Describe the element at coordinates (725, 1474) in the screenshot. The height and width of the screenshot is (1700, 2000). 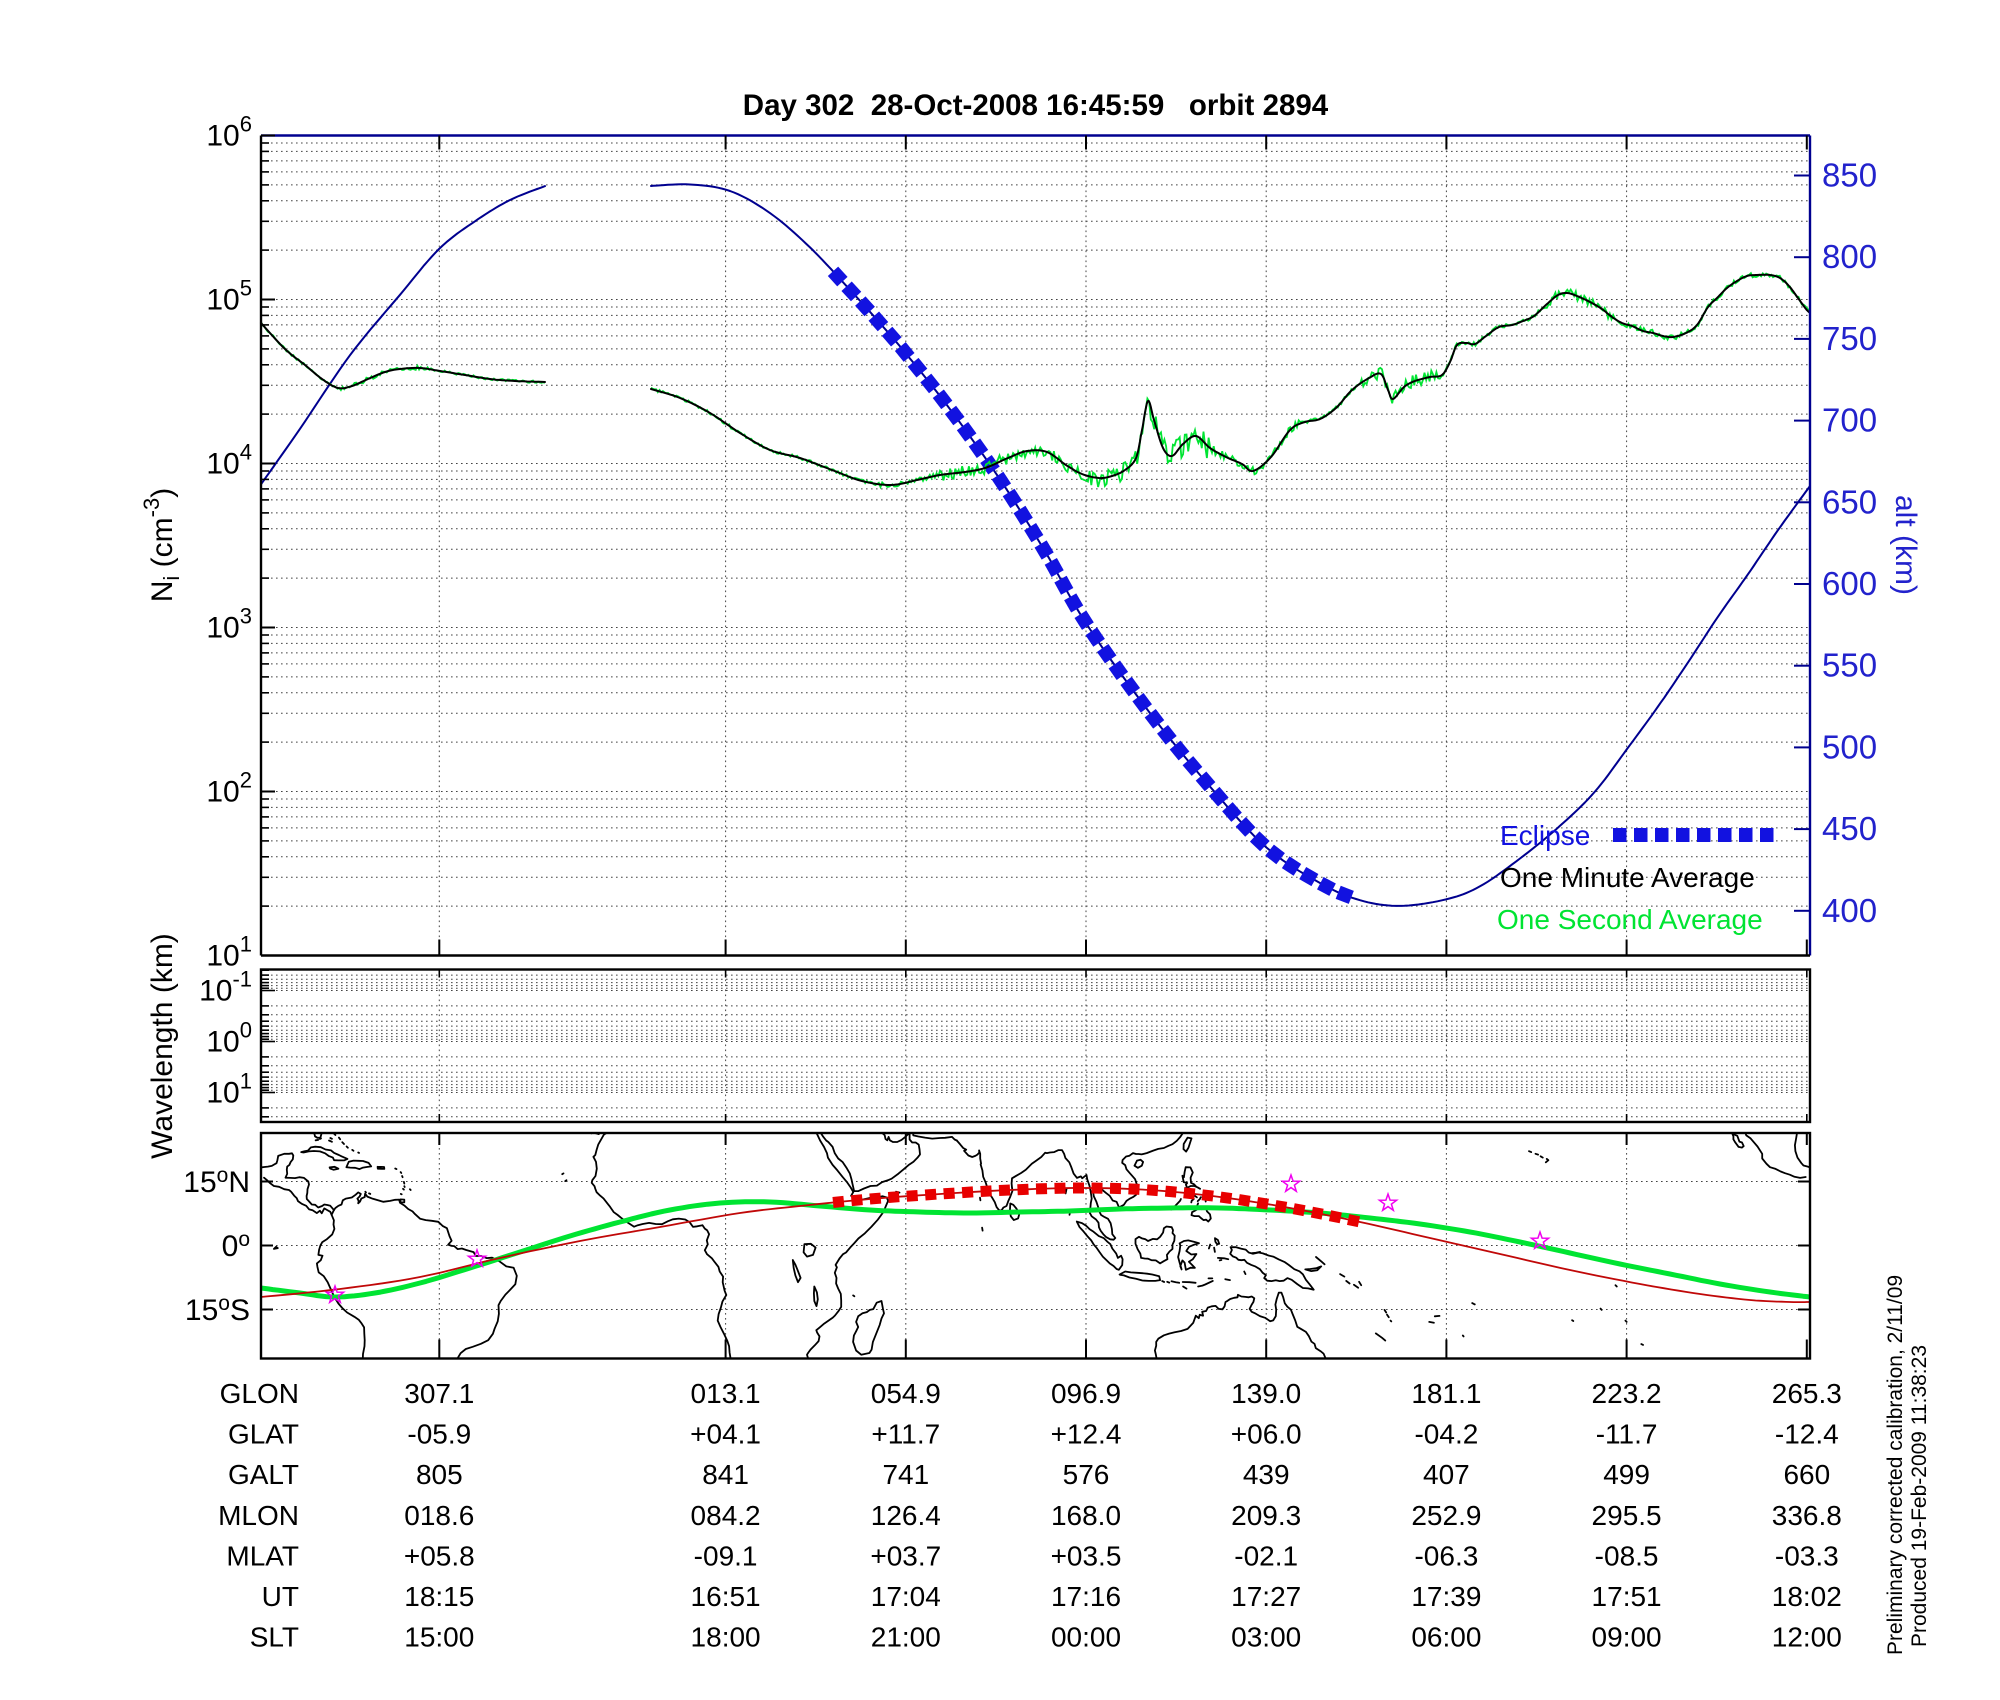
I see `svg-text: 841` at that location.